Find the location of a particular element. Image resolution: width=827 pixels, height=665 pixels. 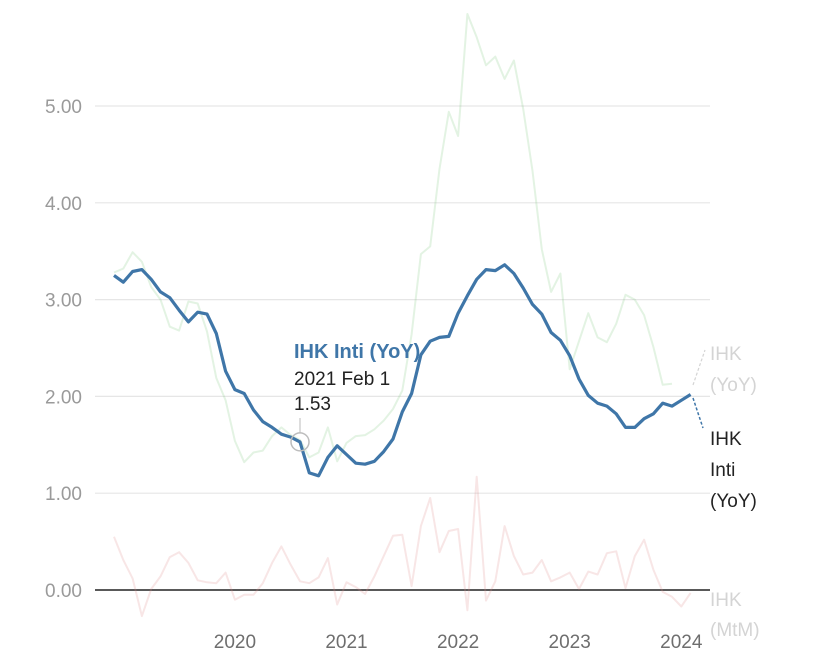

y-axis-ticks: 0.00 1.00 2.00 3.00 4.00 5.00 is located at coordinates (63, 349).